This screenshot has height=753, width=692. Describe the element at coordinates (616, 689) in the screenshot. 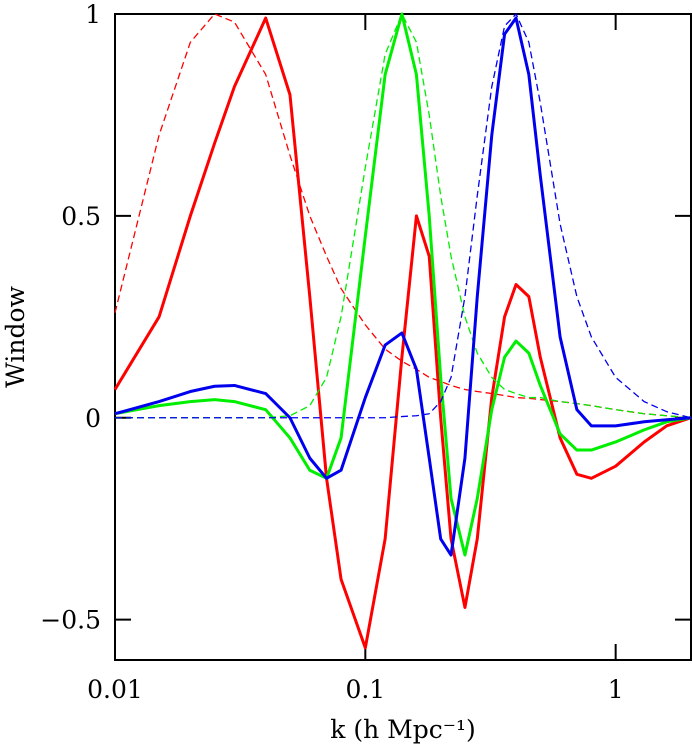

I see `x-tick-label: 1` at that location.